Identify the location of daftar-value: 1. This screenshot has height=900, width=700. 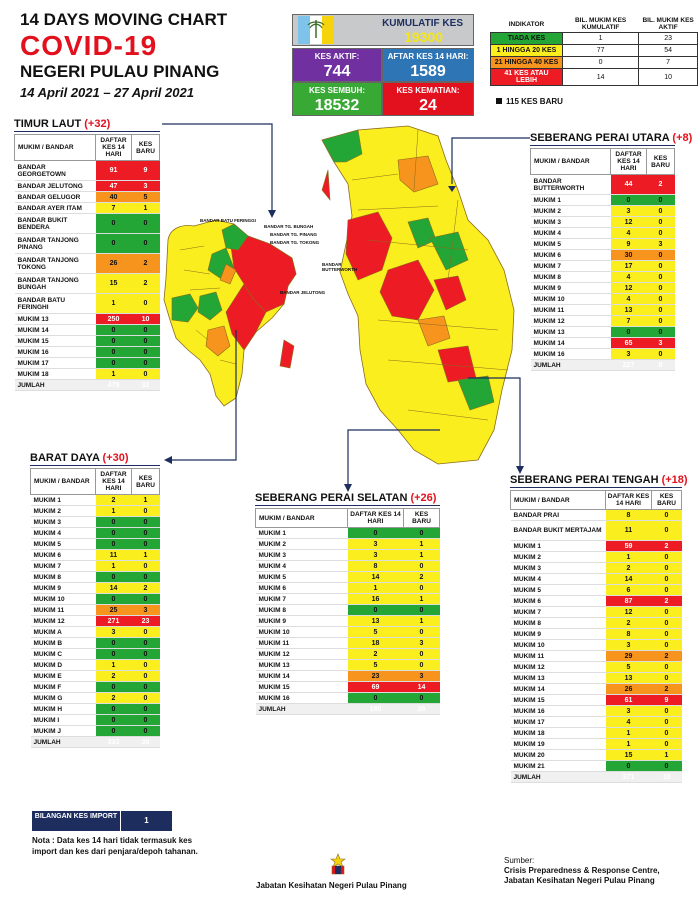
(113, 303).